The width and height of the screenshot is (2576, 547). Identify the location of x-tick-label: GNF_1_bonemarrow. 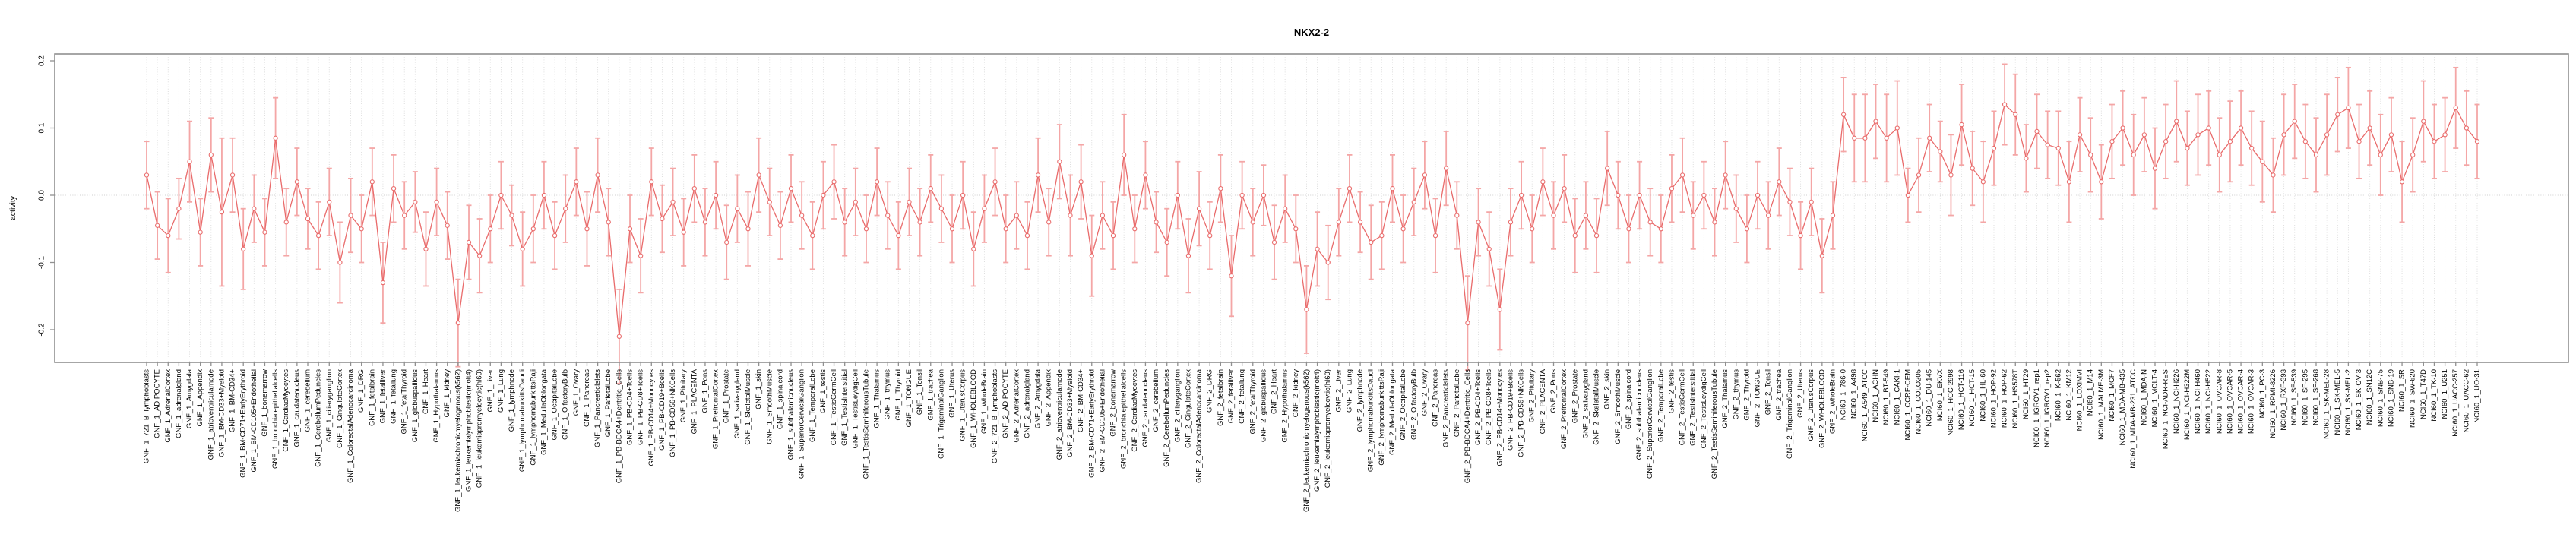
(265, 403).